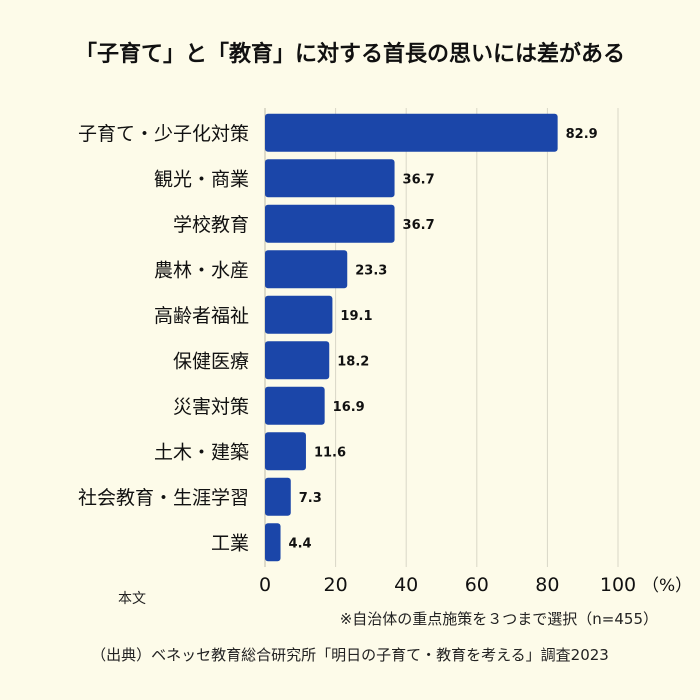 The image size is (700, 700). I want to click on value-label-1: 36.7, so click(419, 179).